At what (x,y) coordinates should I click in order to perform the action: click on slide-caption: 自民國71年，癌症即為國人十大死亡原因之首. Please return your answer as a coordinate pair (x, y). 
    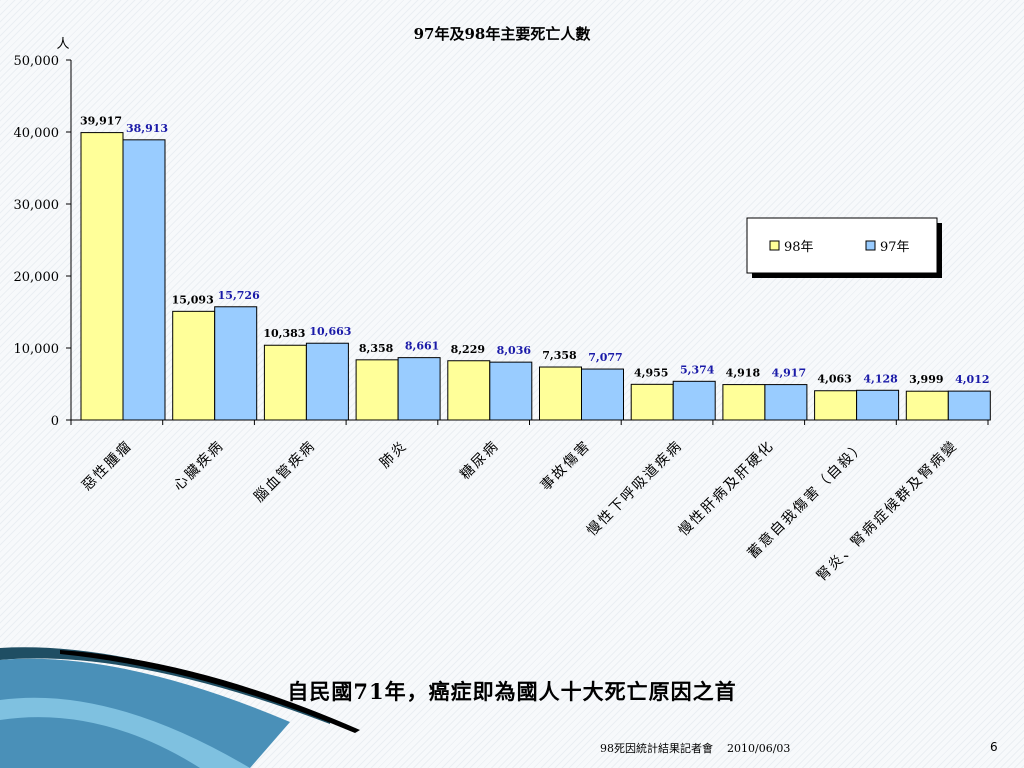
    Looking at the image, I should click on (512, 691).